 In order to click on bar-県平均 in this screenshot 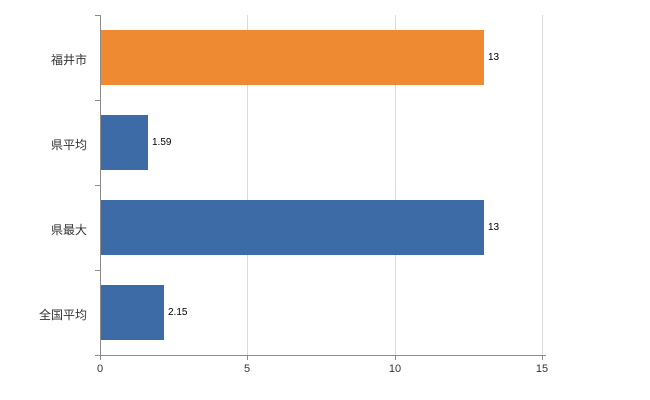, I will do `click(124, 142)`.